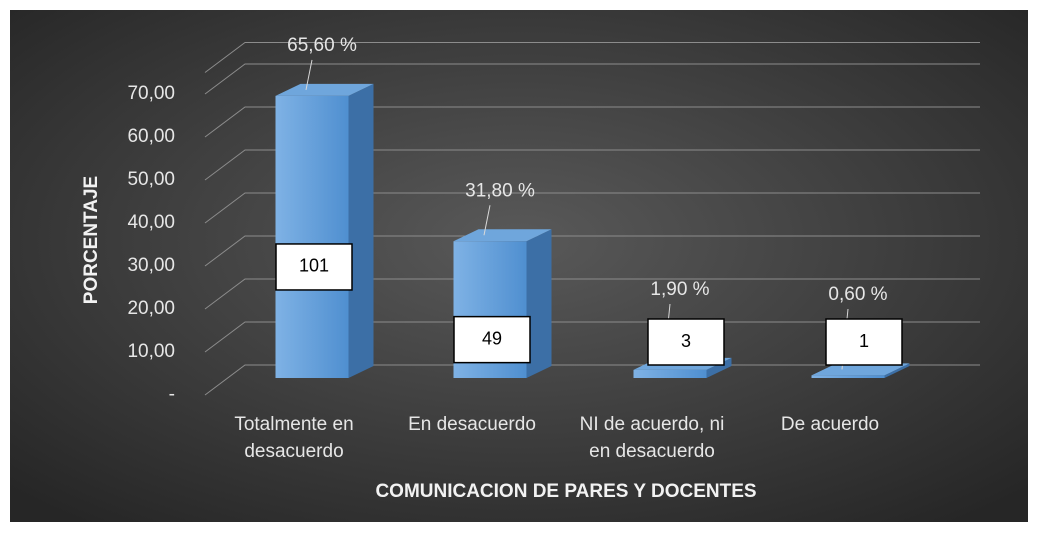 The image size is (1038, 533). I want to click on x-tick-label: Totalmente en desacuerdo, so click(294, 438).